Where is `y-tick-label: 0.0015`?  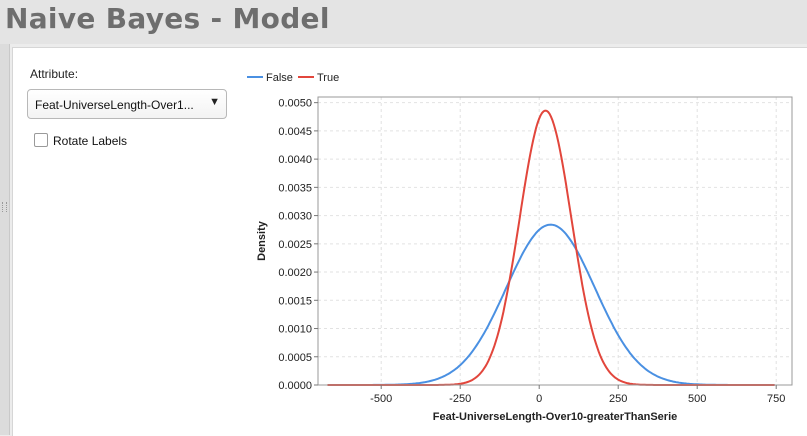
y-tick-label: 0.0015 is located at coordinates (295, 301).